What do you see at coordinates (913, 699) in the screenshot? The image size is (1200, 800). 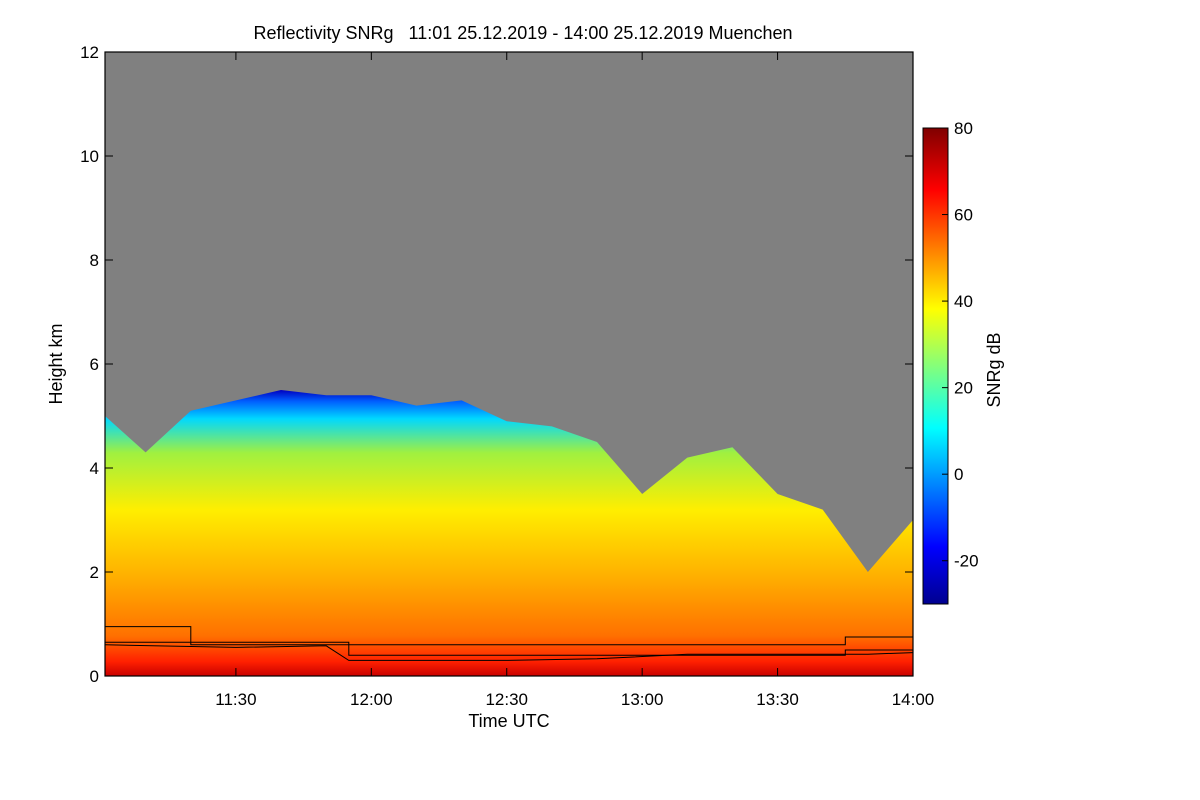 I see `x-tick-label: 14:00` at bounding box center [913, 699].